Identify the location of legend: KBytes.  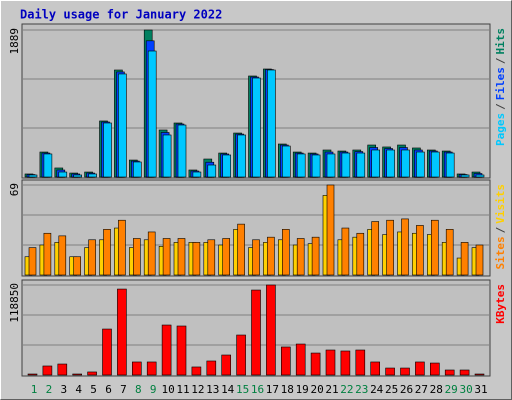
(500, 304).